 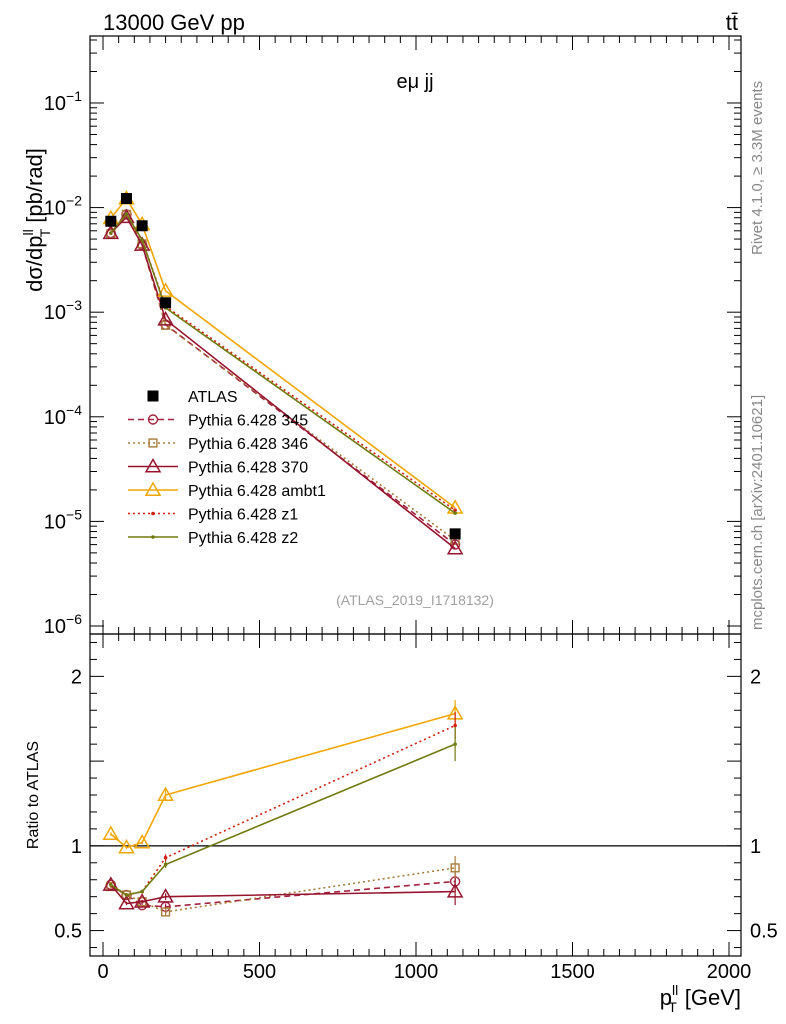 I want to click on legend-label: Pythia 6.428 z2, so click(x=243, y=538).